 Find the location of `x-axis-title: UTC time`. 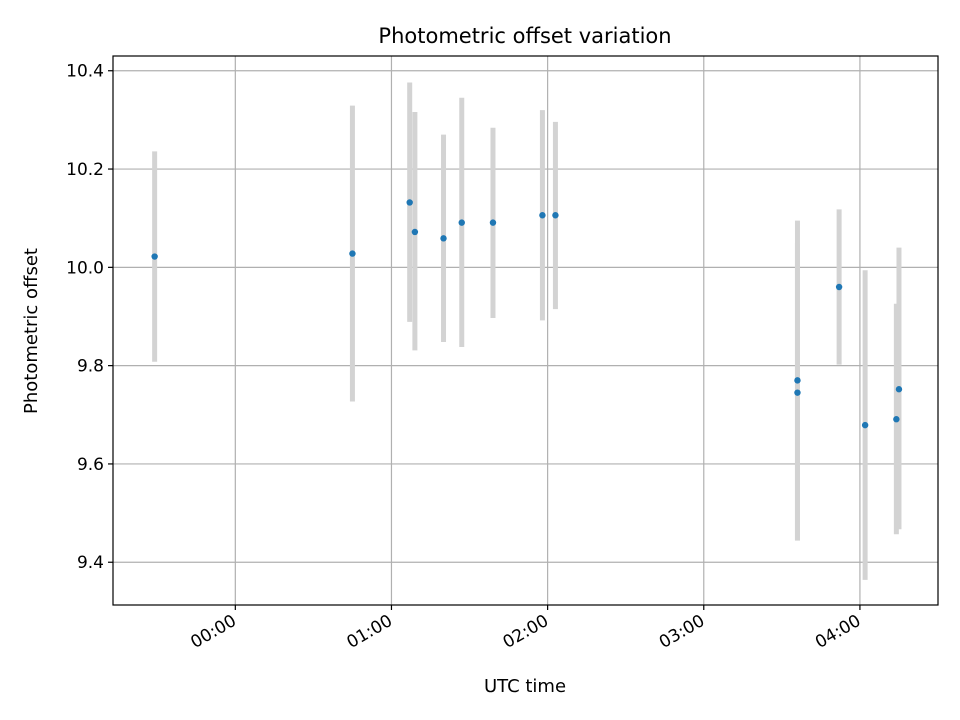

x-axis-title: UTC time is located at coordinates (525, 686).